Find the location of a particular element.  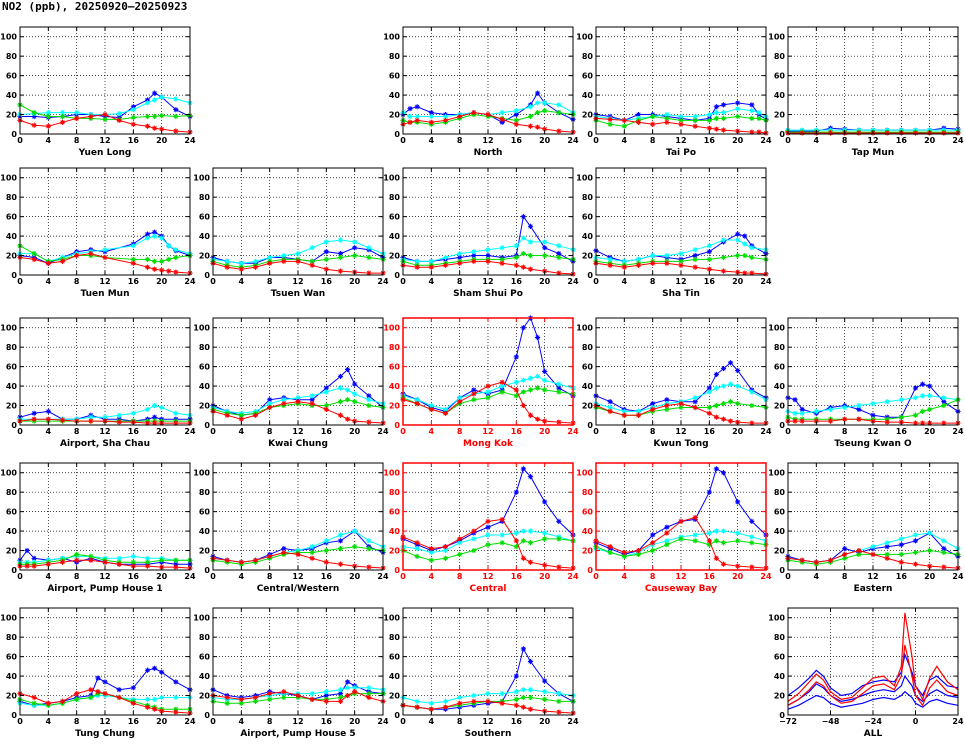

x-tick-label: −48 is located at coordinates (831, 721).